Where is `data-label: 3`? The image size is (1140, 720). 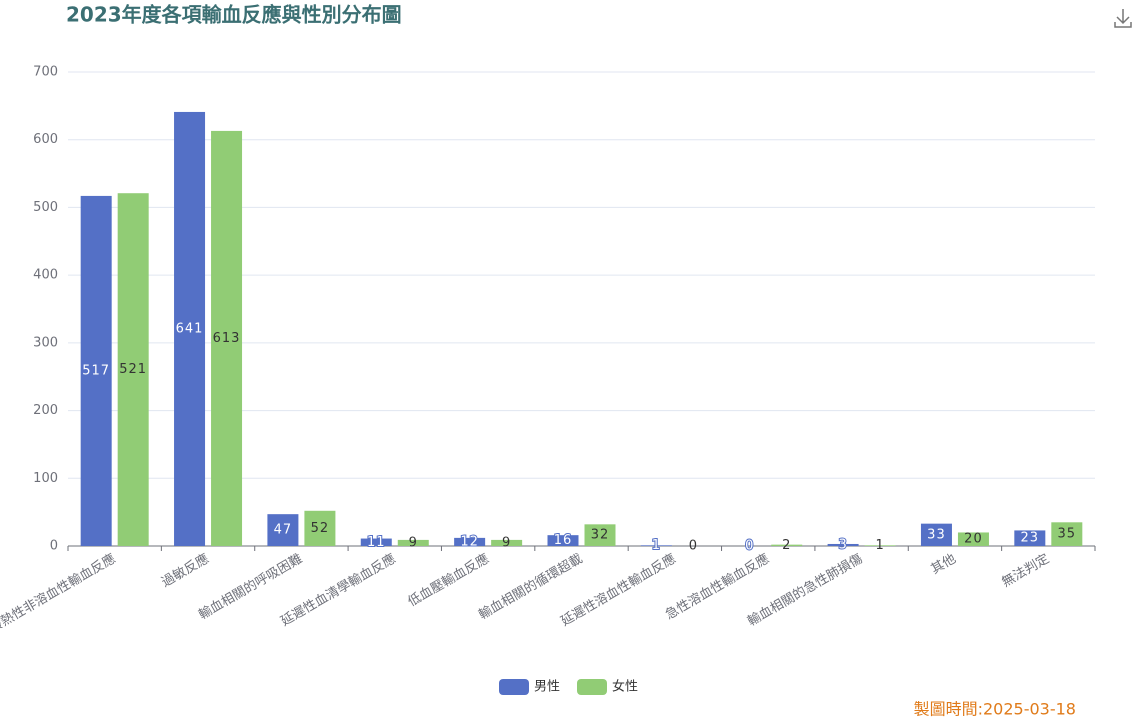 data-label: 3 is located at coordinates (842, 544).